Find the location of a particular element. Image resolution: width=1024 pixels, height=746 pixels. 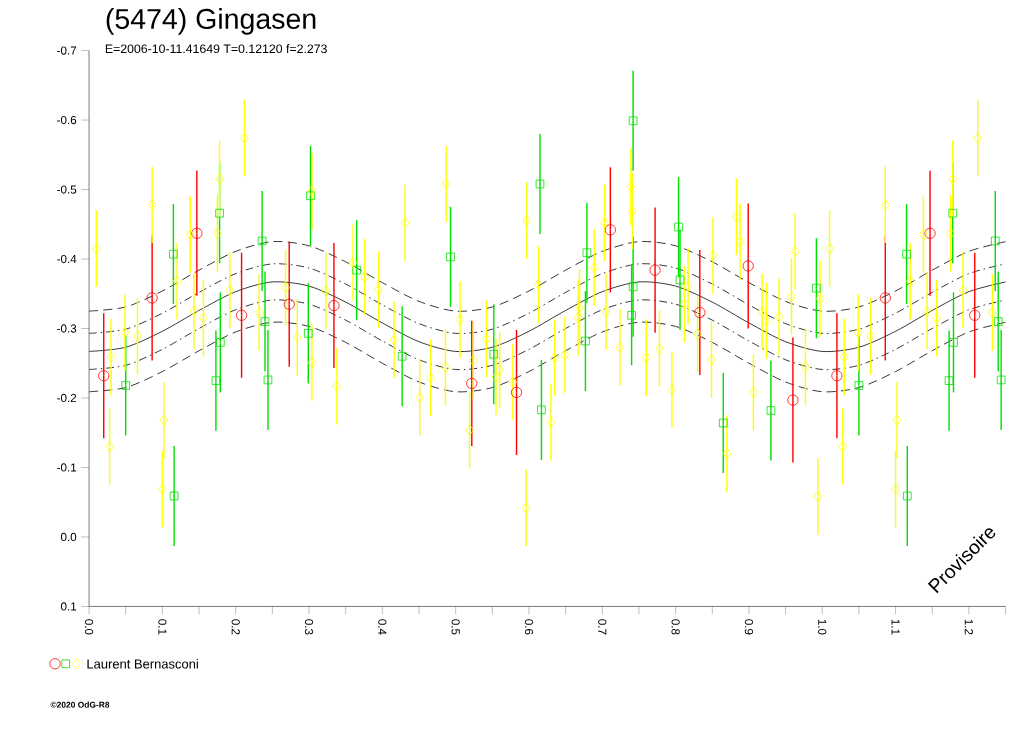

y-tick-label: -0.3 is located at coordinates (67, 328).